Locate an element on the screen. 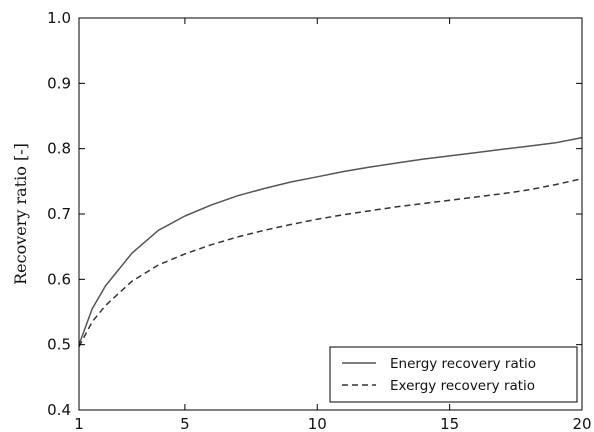 This screenshot has height=432, width=594. y-axis-title: Recovery ratio [-] is located at coordinates (20, 214).